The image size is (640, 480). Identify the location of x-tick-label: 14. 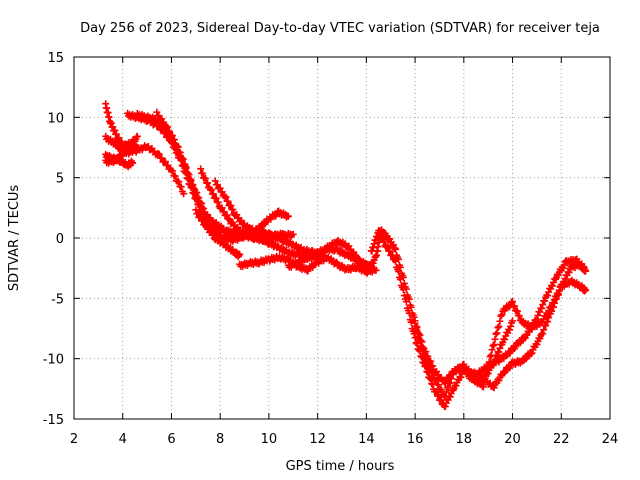
(366, 439).